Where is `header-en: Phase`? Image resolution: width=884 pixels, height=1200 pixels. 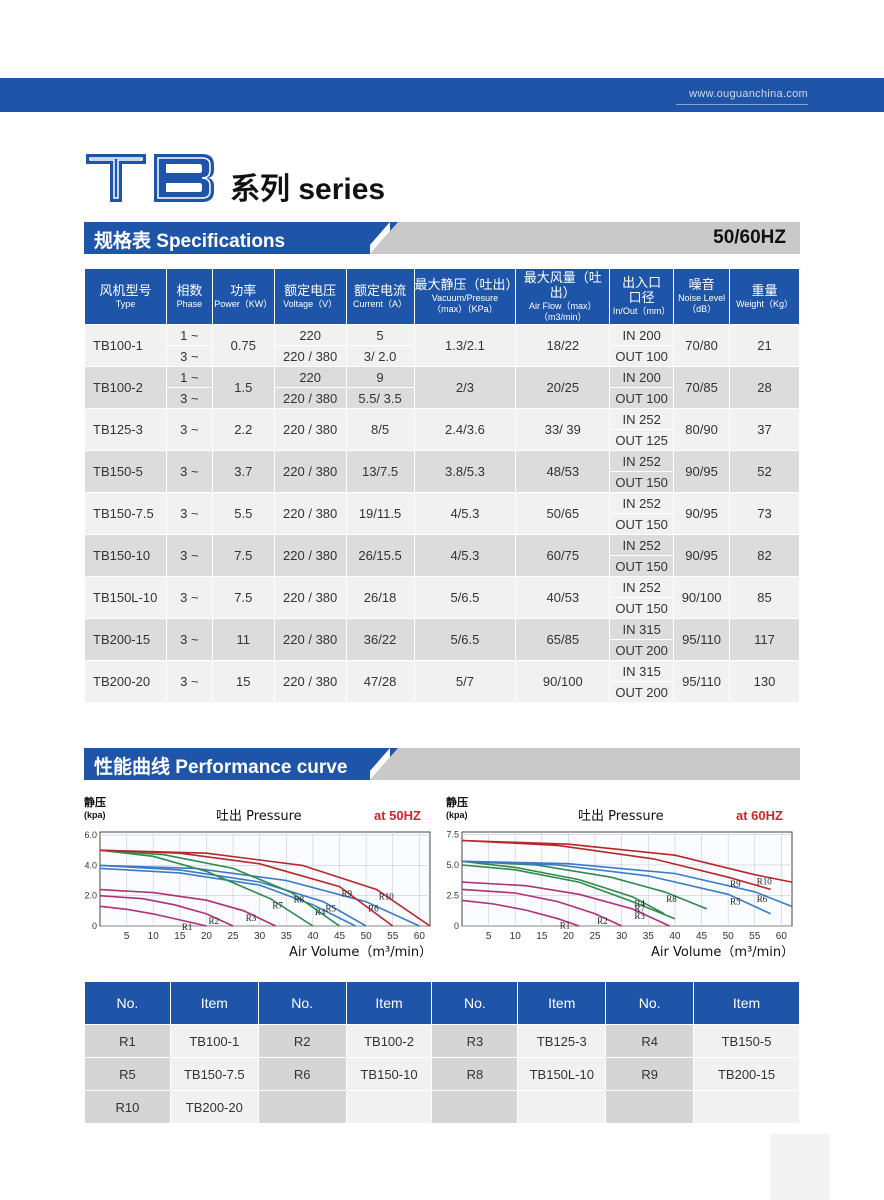 header-en: Phase is located at coordinates (189, 303).